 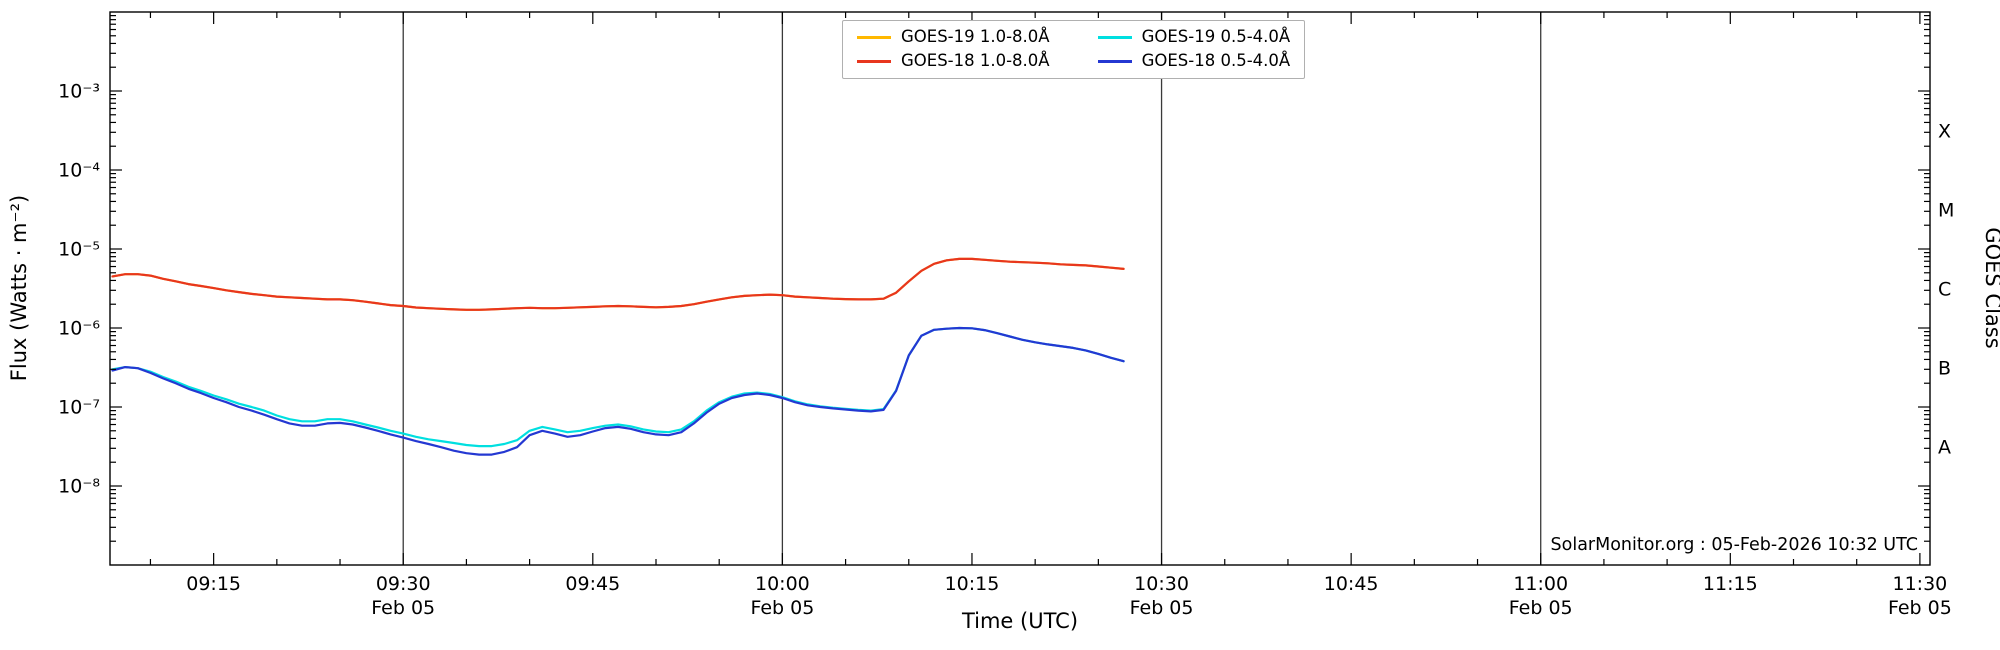 I want to click on goes-class-letter-M: M, so click(x=1946, y=211).